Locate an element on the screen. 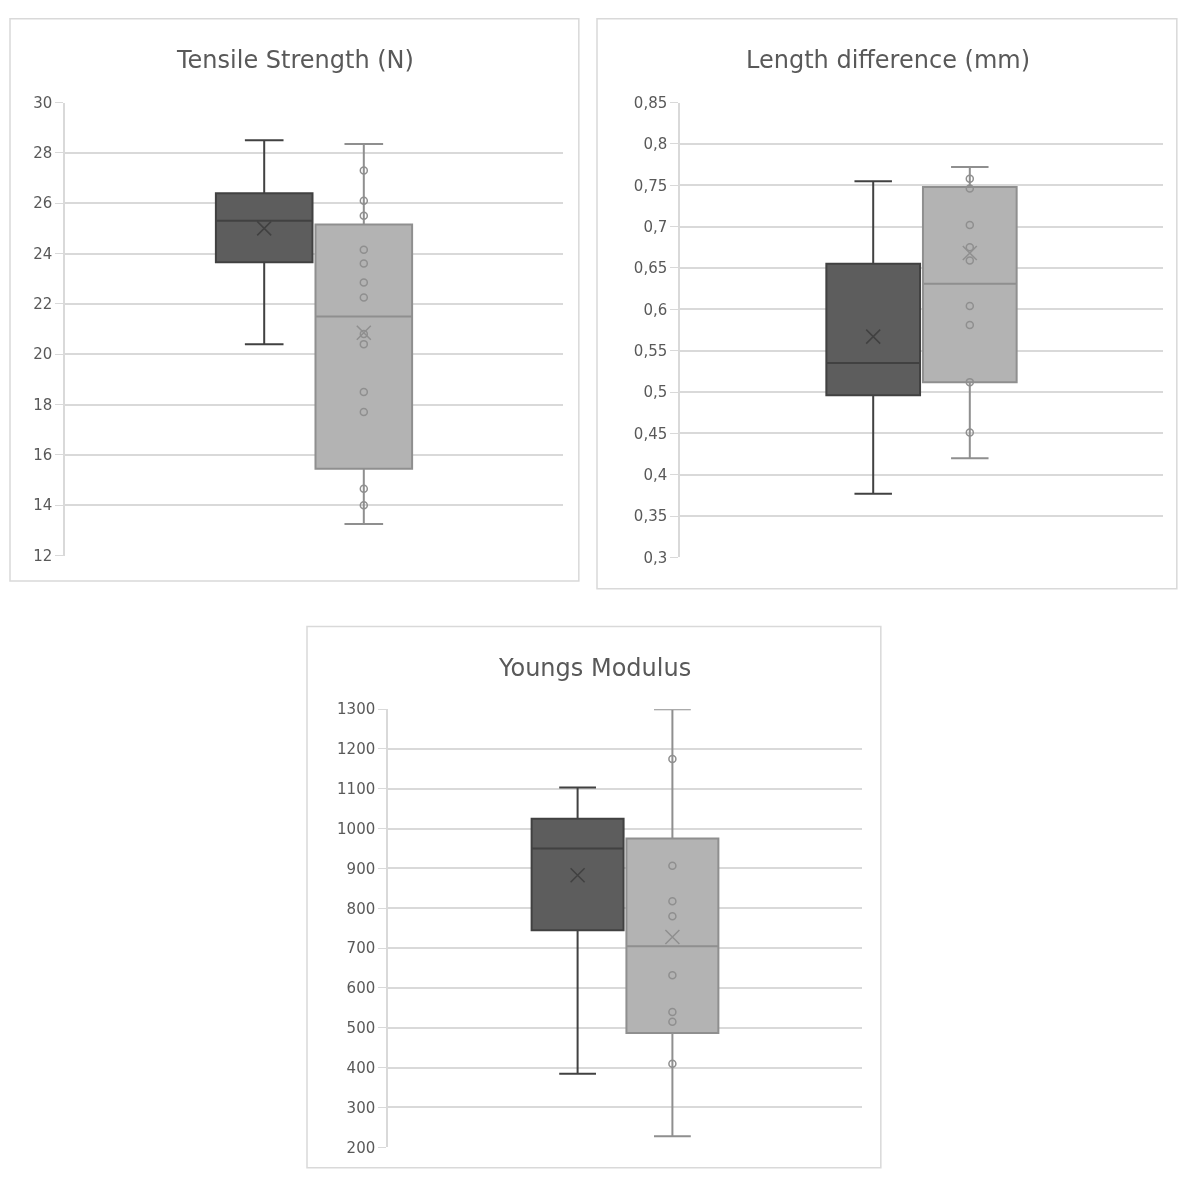 Image resolution: width=1178 pixels, height=1178 pixels. y-tick-label: 0,5 is located at coordinates (655, 392).